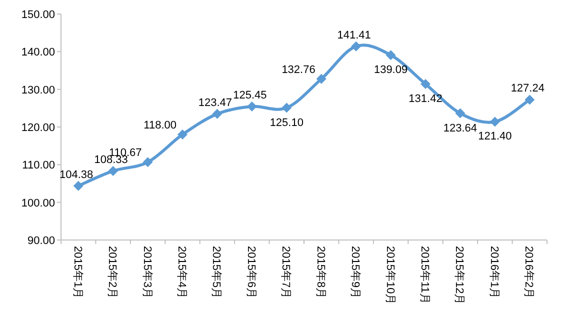 The height and width of the screenshot is (320, 566). I want to click on data-label: 127.24, so click(527, 88).